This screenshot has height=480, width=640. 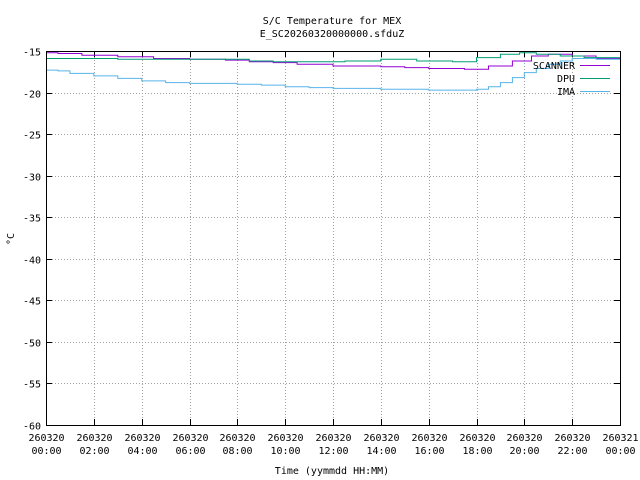 I want to click on y-tick-label: -45, so click(x=32, y=302).